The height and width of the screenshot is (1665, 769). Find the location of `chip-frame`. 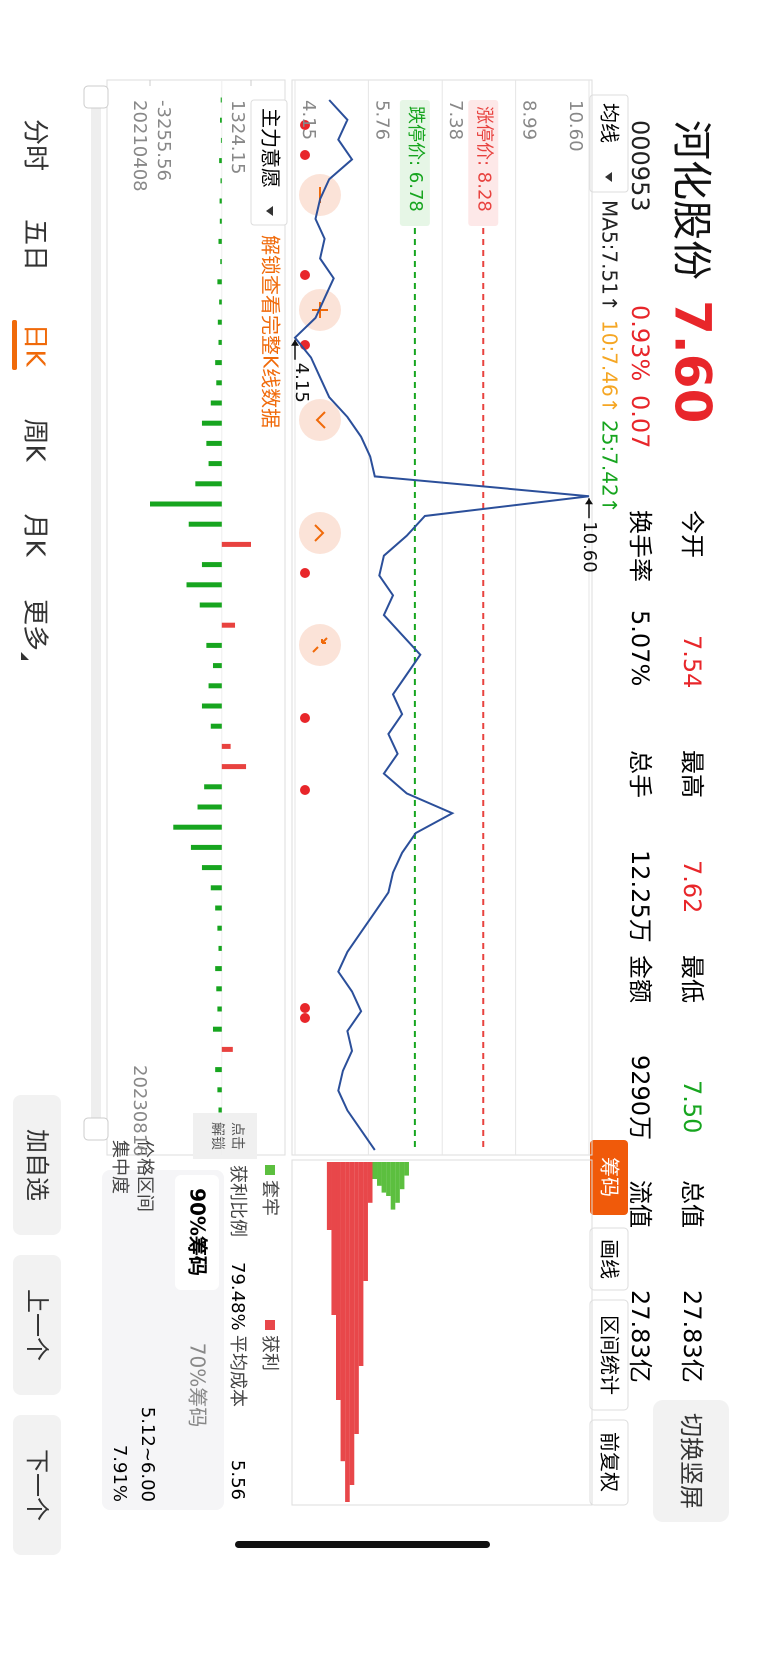

chip-frame is located at coordinates (442, 1332).